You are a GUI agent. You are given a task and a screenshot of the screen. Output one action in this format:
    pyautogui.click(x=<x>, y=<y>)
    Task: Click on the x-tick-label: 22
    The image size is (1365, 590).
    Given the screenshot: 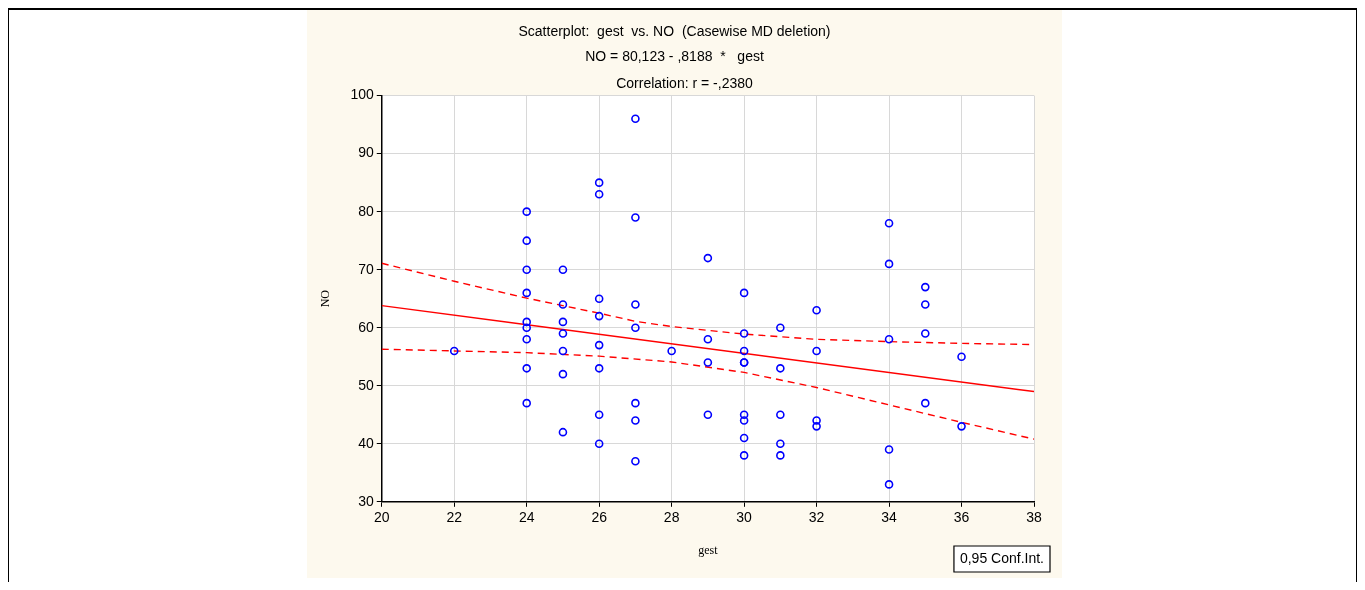 What is the action you would take?
    pyautogui.click(x=454, y=517)
    